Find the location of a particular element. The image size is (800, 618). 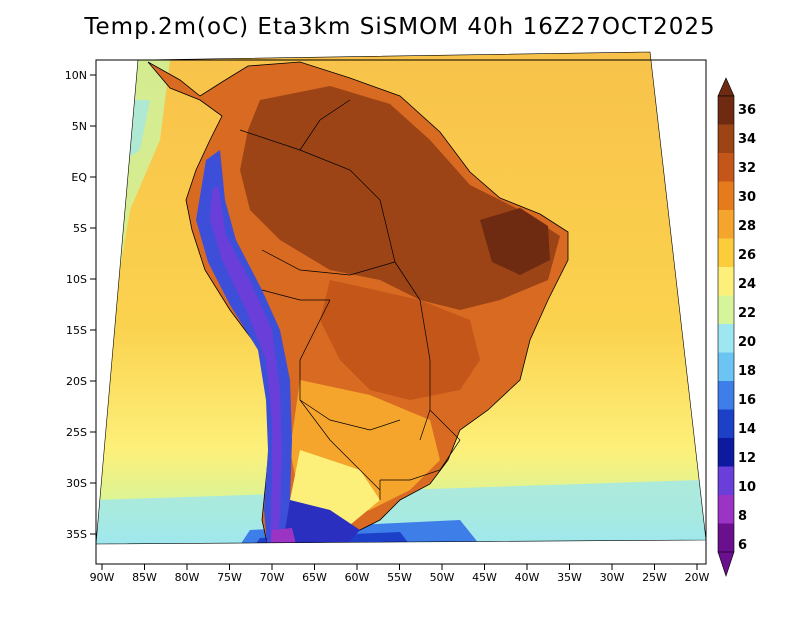

lat-label: EQ is located at coordinates (79, 177).